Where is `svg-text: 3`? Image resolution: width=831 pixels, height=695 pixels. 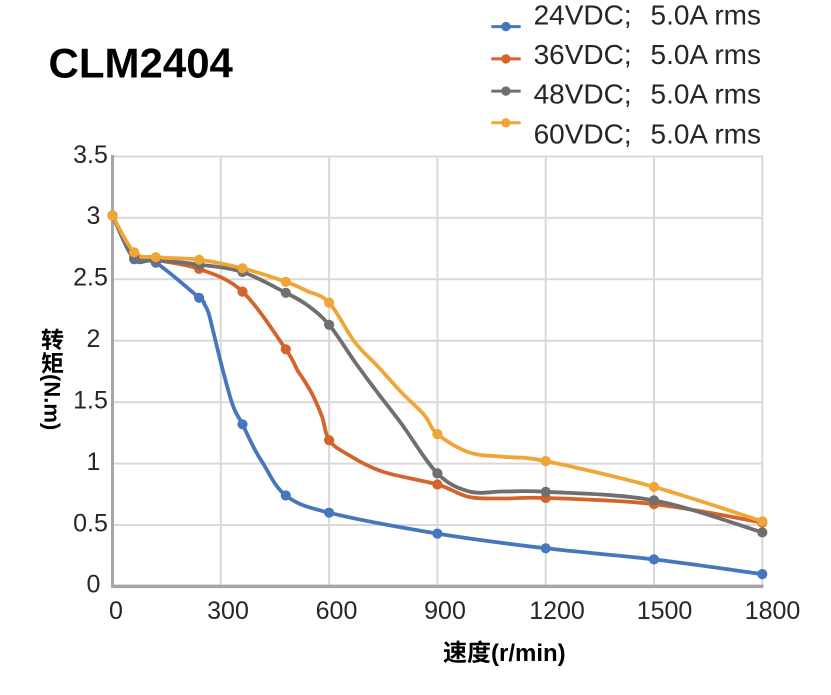 svg-text: 3 is located at coordinates (94, 216).